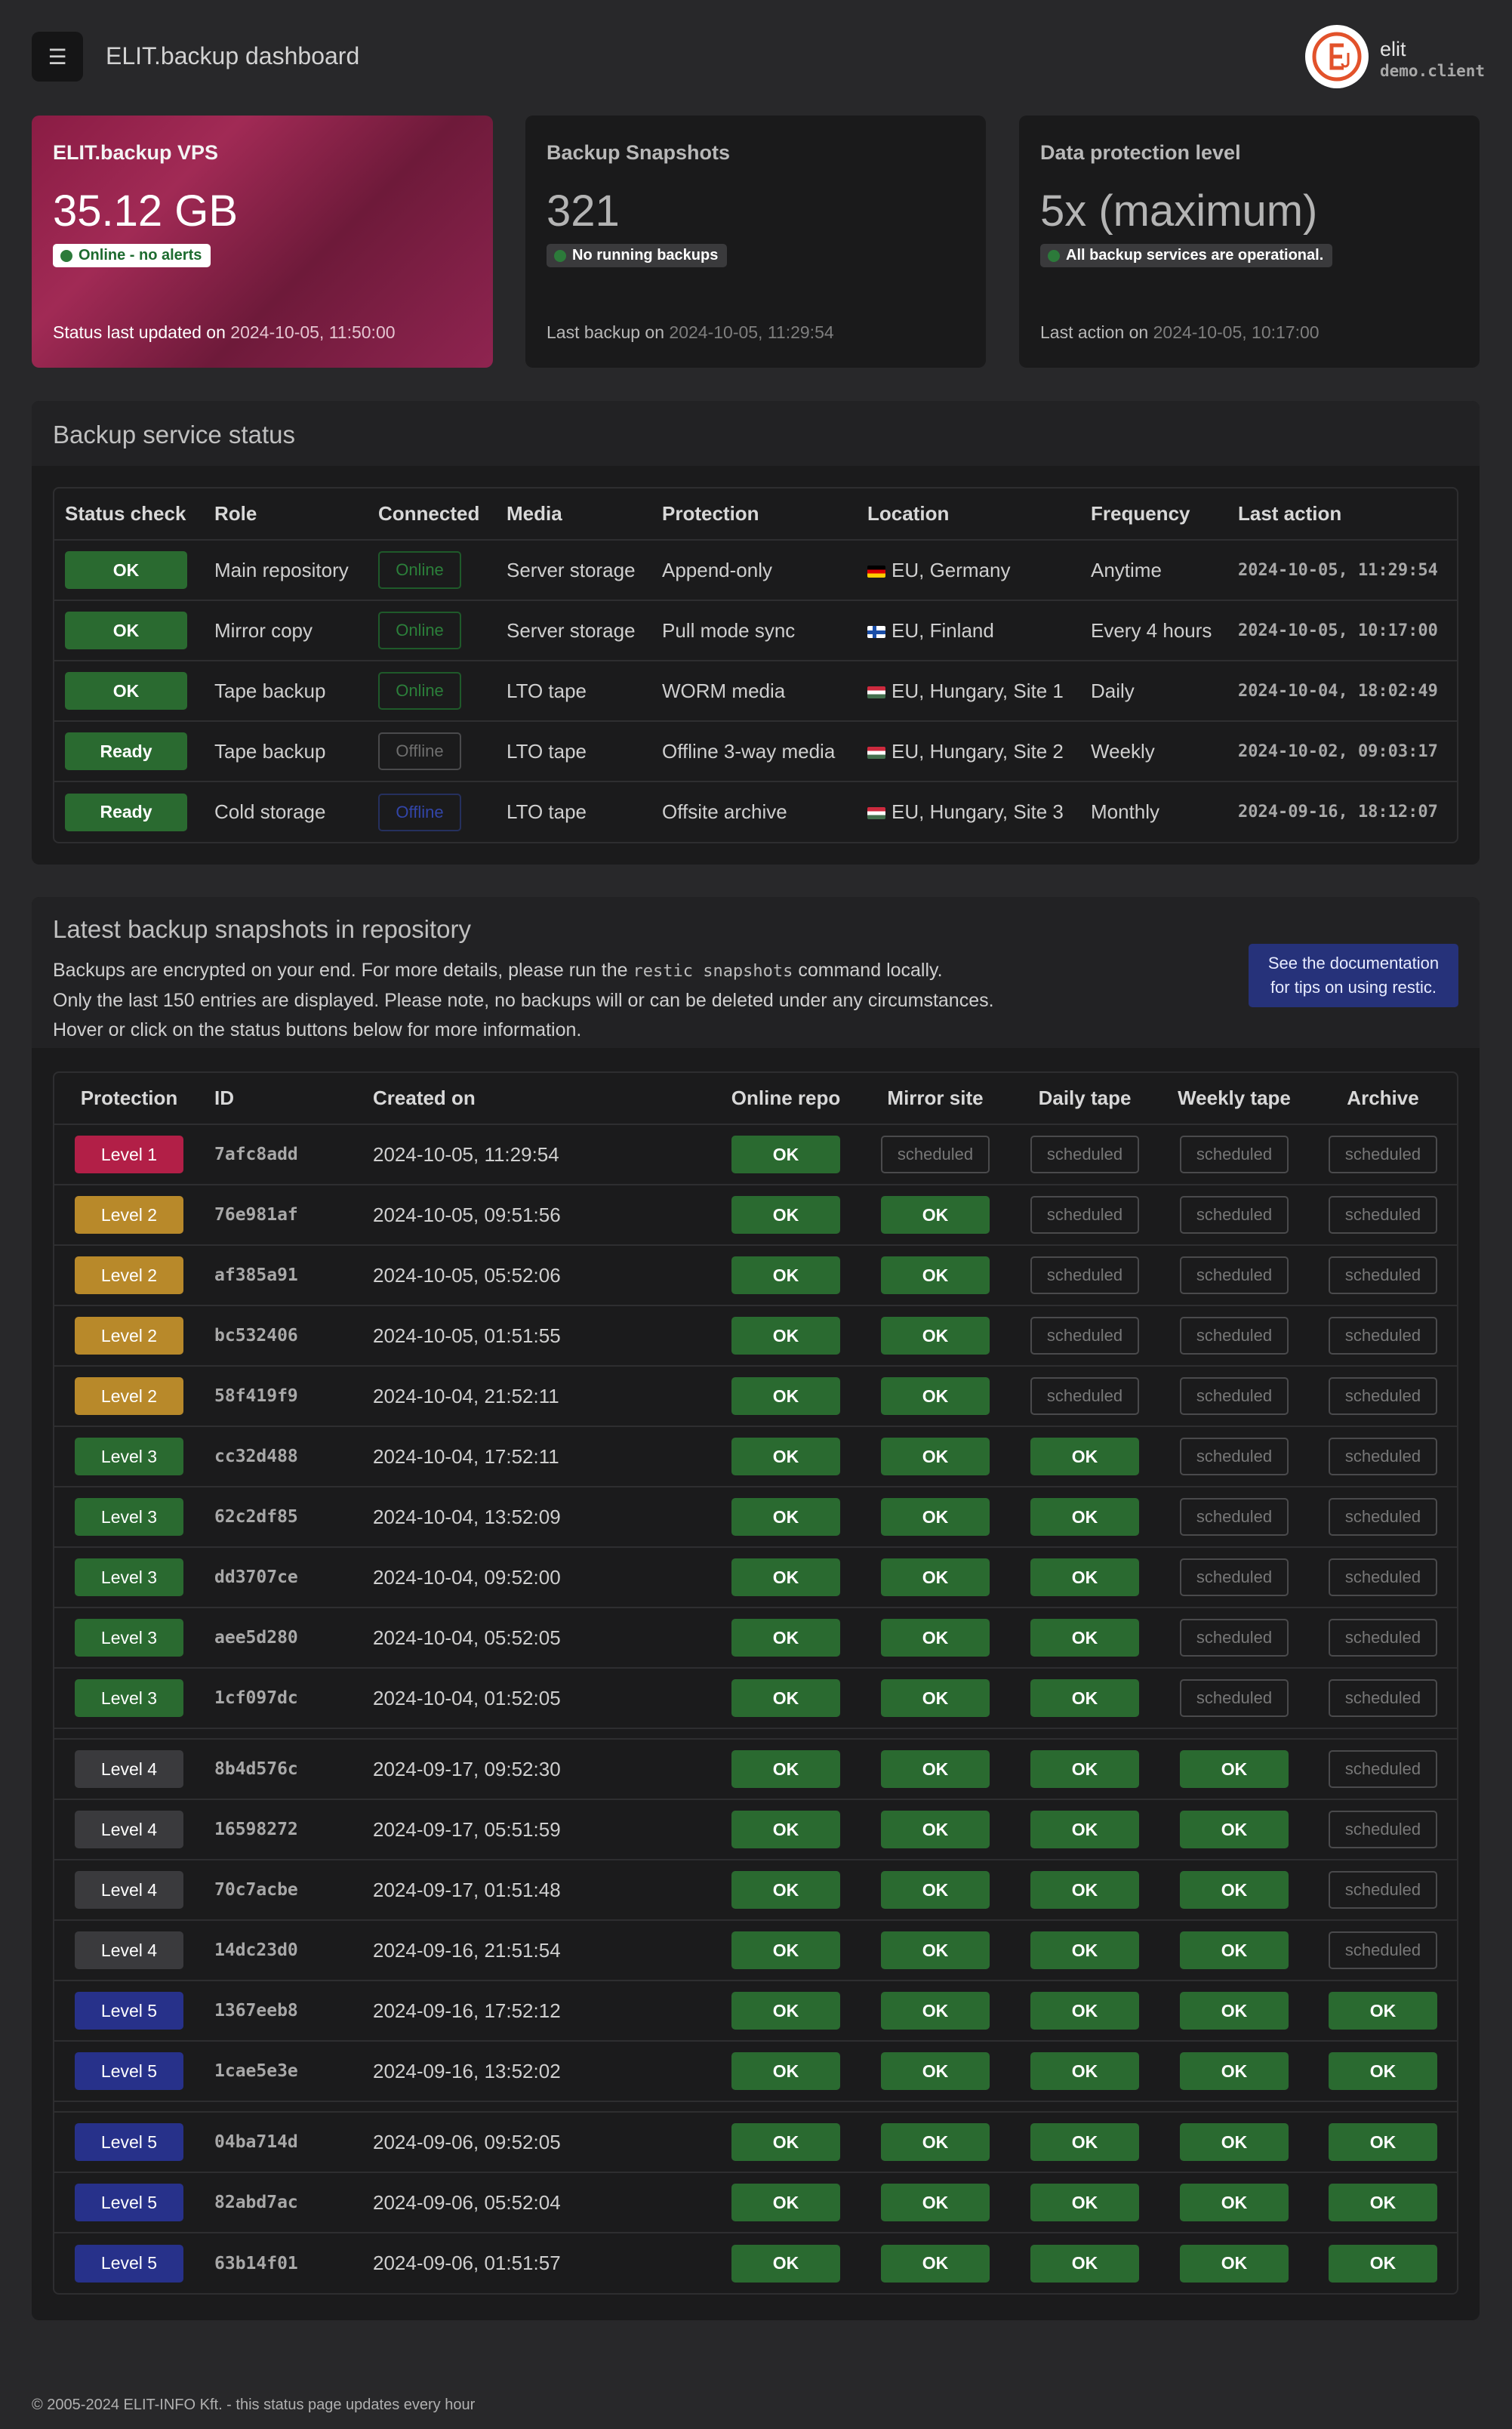  I want to click on status-badge: Online - no alerts, so click(132, 256).